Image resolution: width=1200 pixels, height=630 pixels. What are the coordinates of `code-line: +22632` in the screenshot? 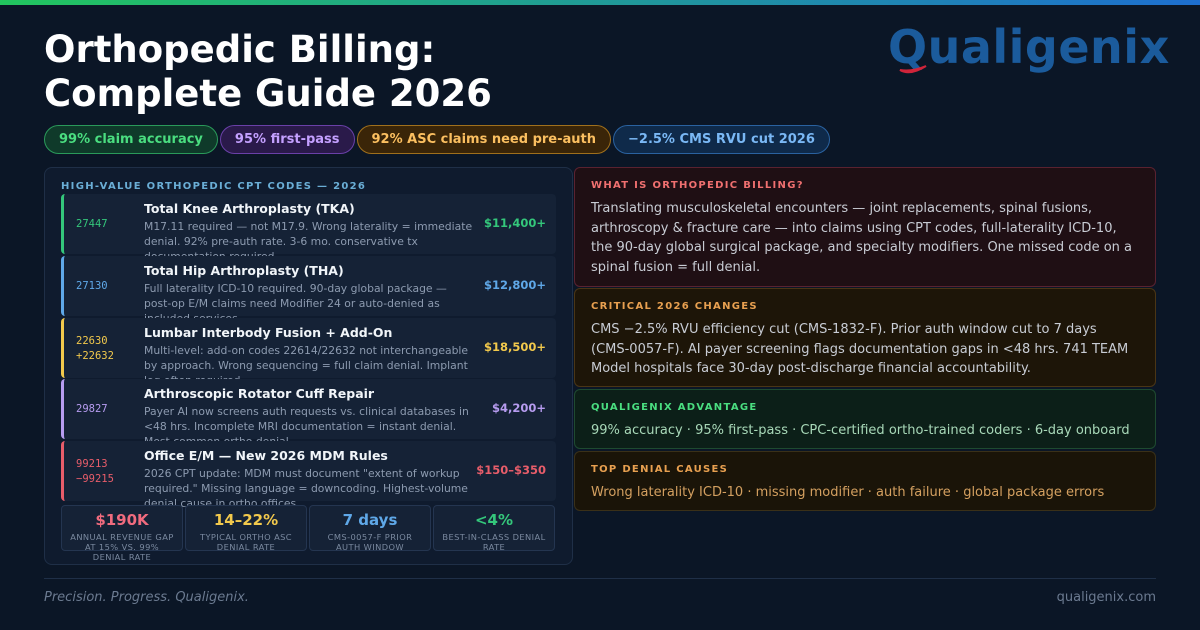 It's located at (95, 355).